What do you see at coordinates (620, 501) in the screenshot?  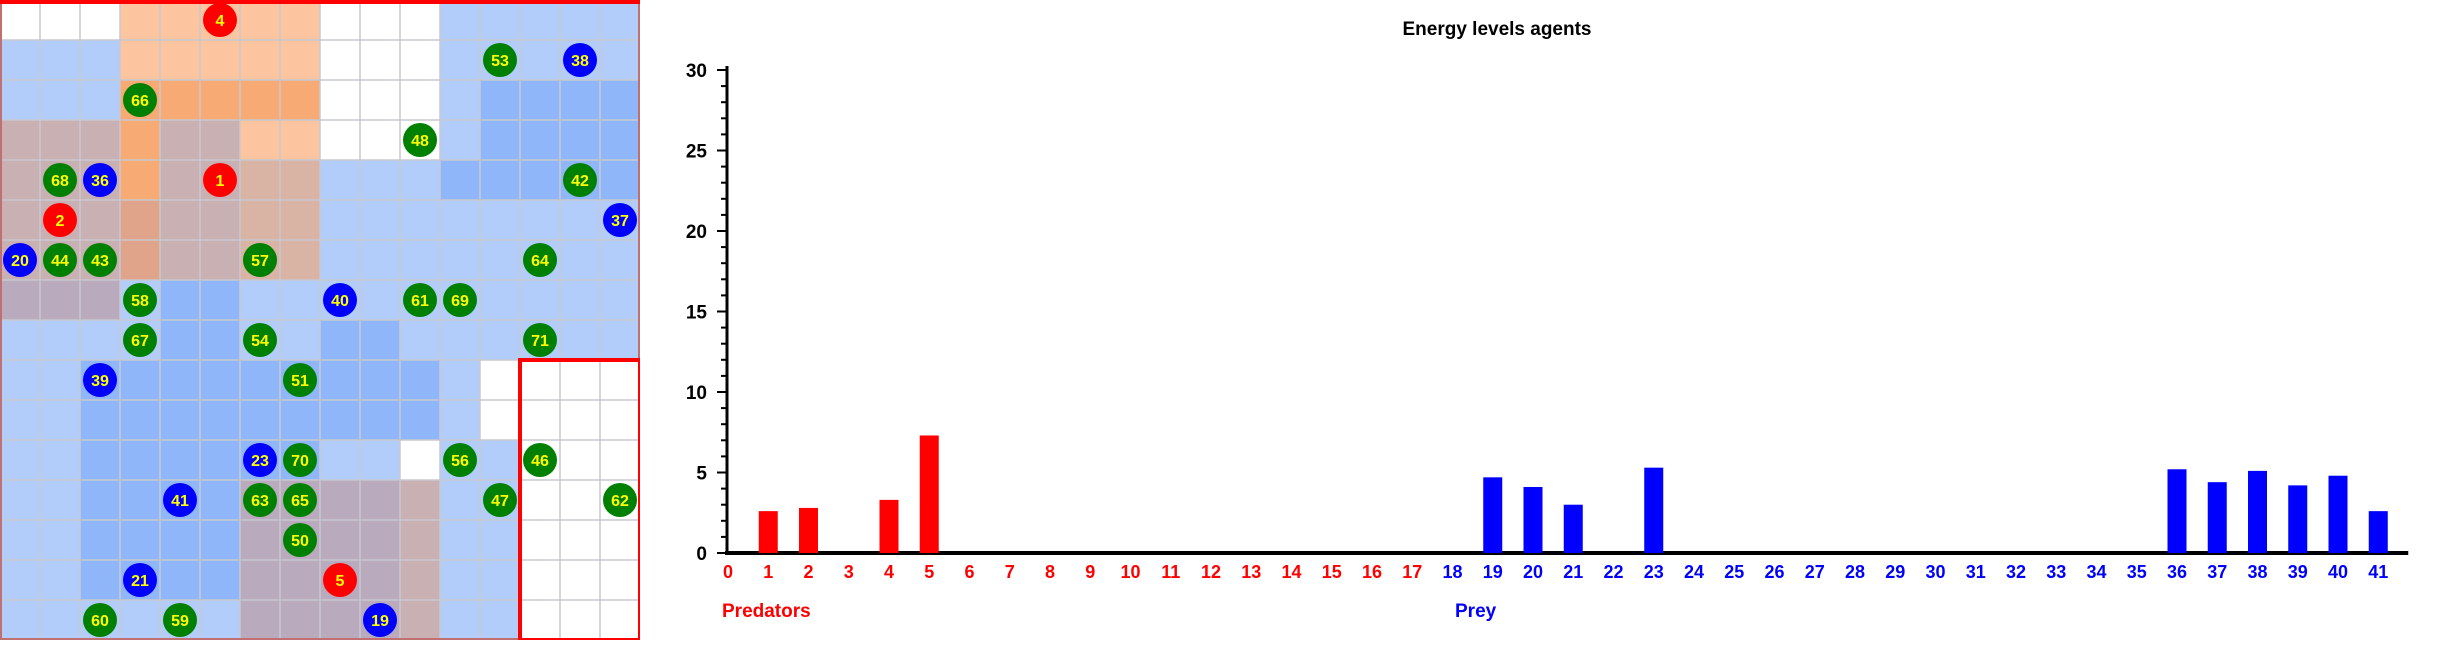 I see `agent-label: 62` at bounding box center [620, 501].